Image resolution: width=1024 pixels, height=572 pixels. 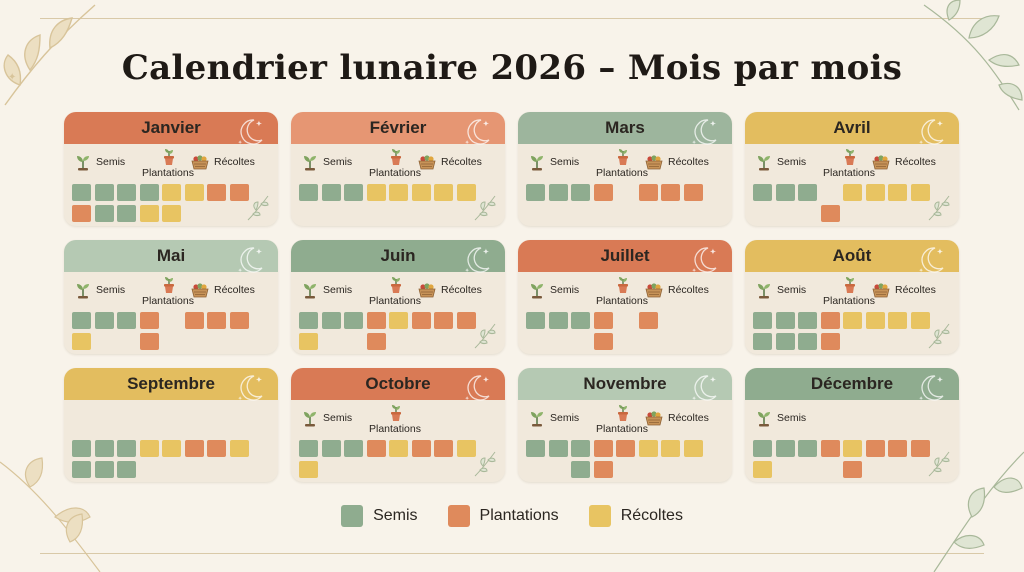 I want to click on month-card: Mai ✦ ✦ Semis Plantations Récoltes, so click(x=171, y=297).